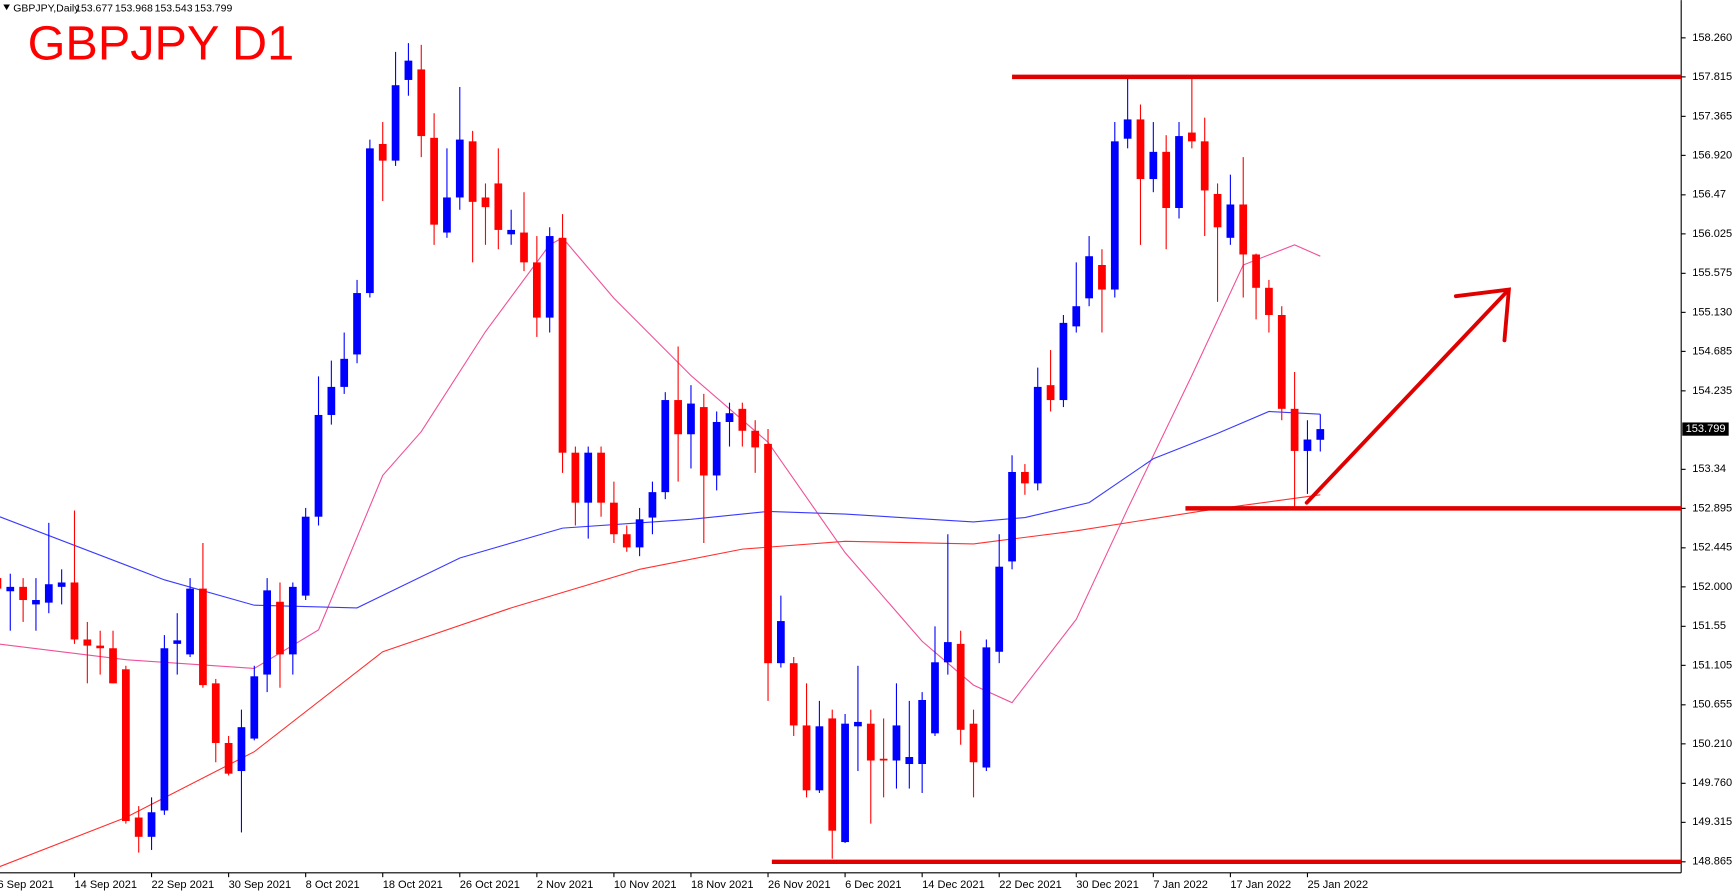  I want to click on x-tick-label: 22 Dec 2021, so click(1030, 885).